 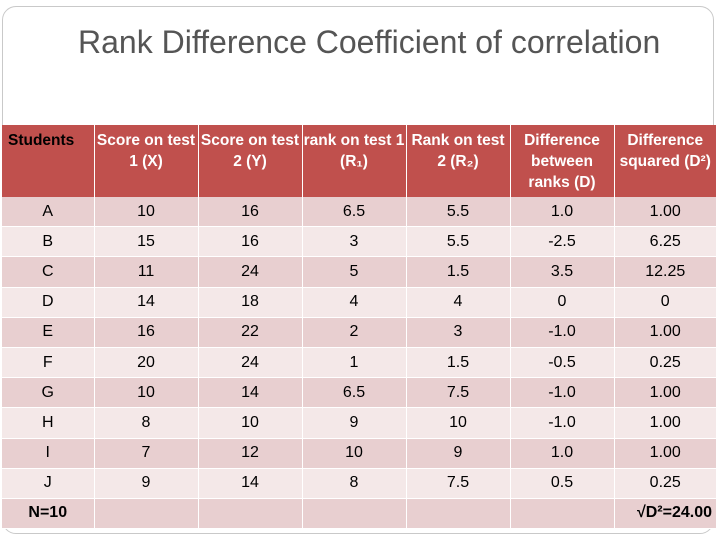 What do you see at coordinates (562, 272) in the screenshot?
I see `cell-rank-difference: 3.5` at bounding box center [562, 272].